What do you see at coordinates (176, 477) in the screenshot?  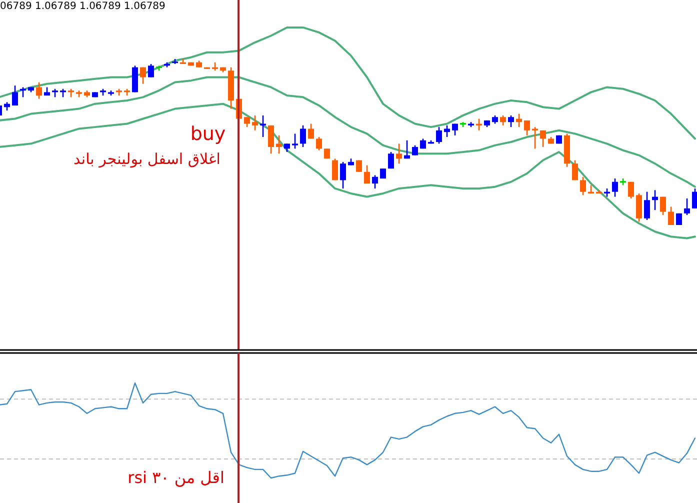 I see `annotation: اقل من ٣٠ rsi` at bounding box center [176, 477].